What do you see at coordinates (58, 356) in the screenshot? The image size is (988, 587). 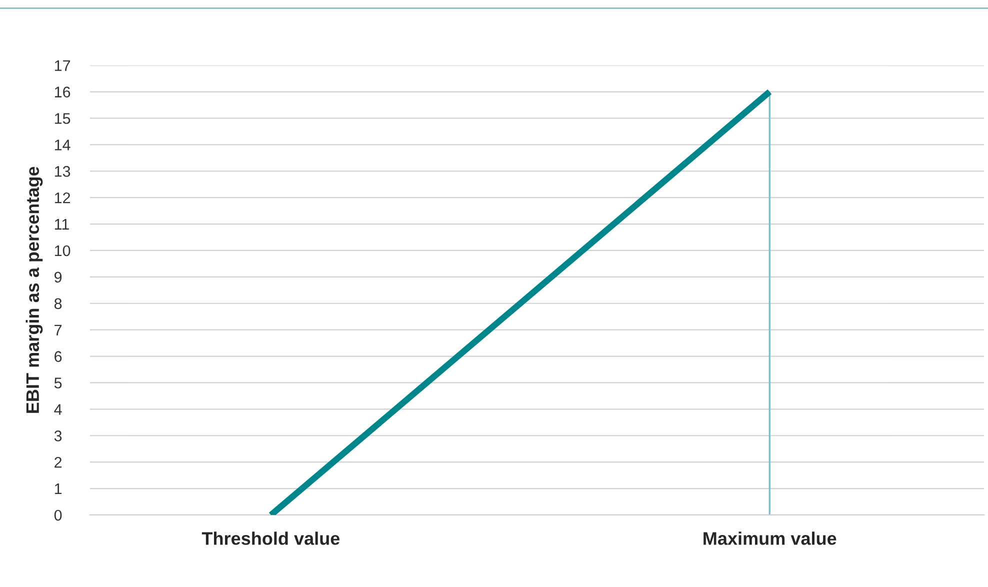 I see `y-tick-label: 6` at bounding box center [58, 356].